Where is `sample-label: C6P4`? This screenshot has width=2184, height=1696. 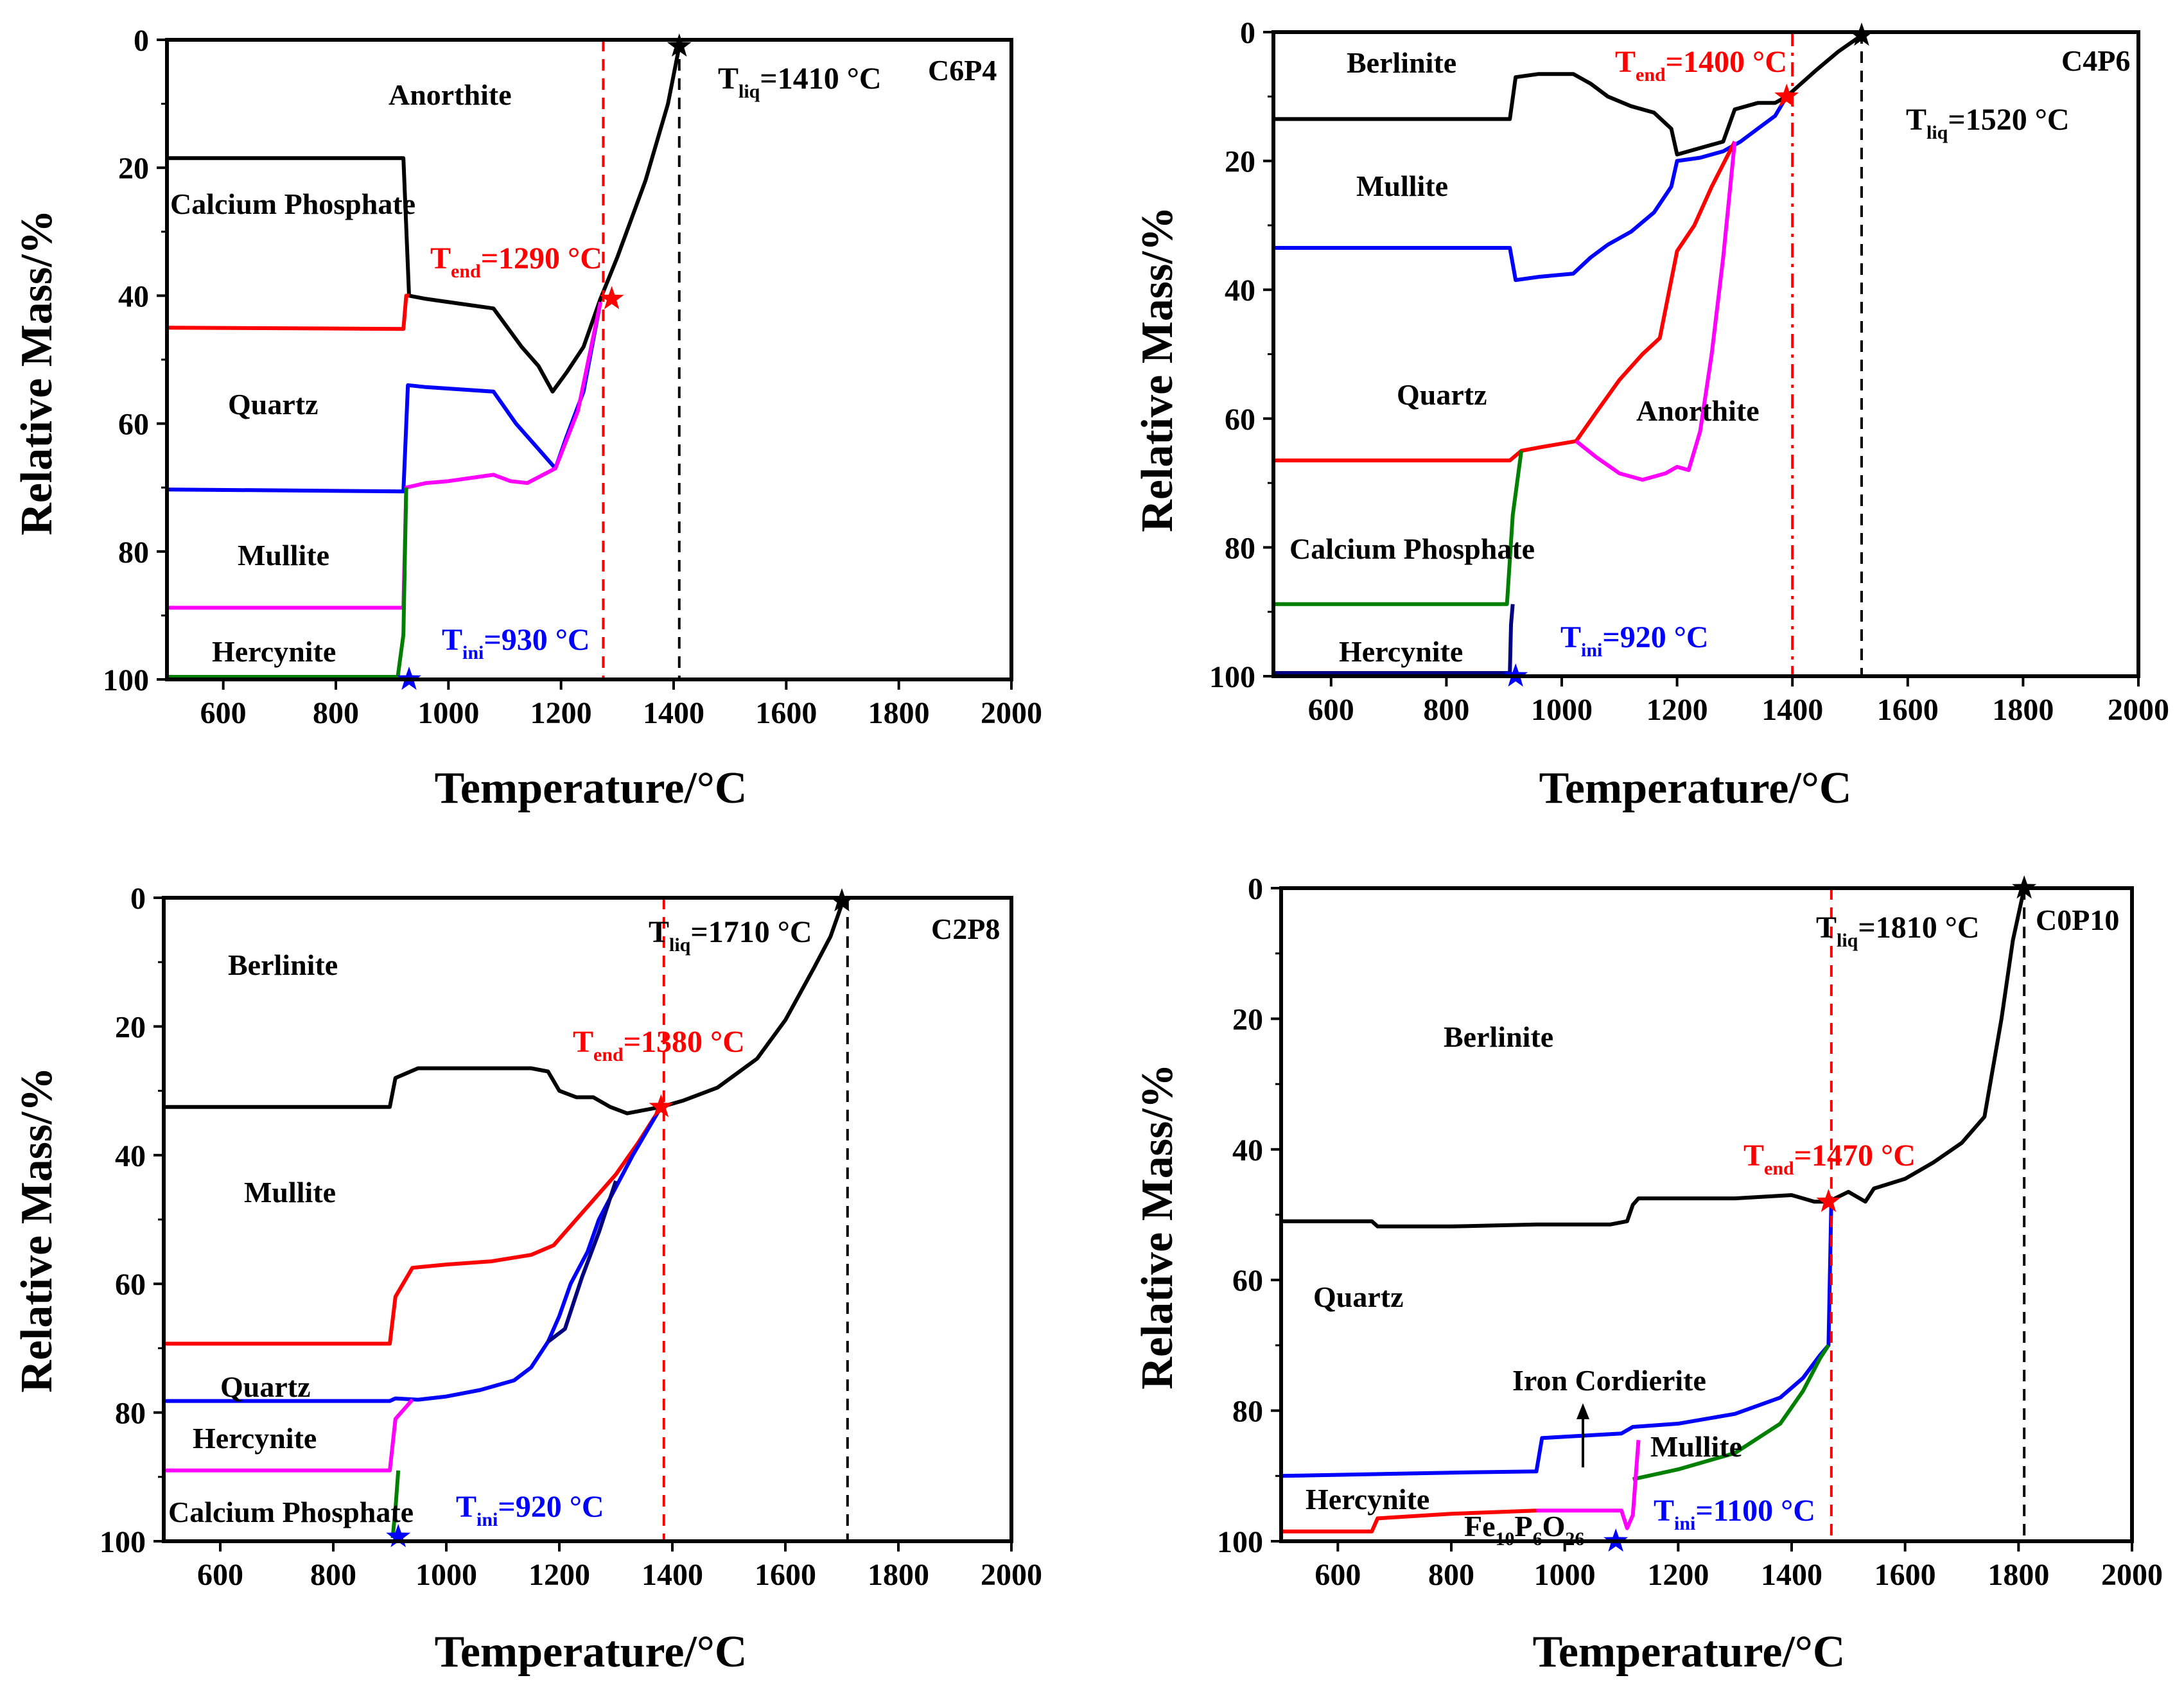 sample-label: C6P4 is located at coordinates (963, 70).